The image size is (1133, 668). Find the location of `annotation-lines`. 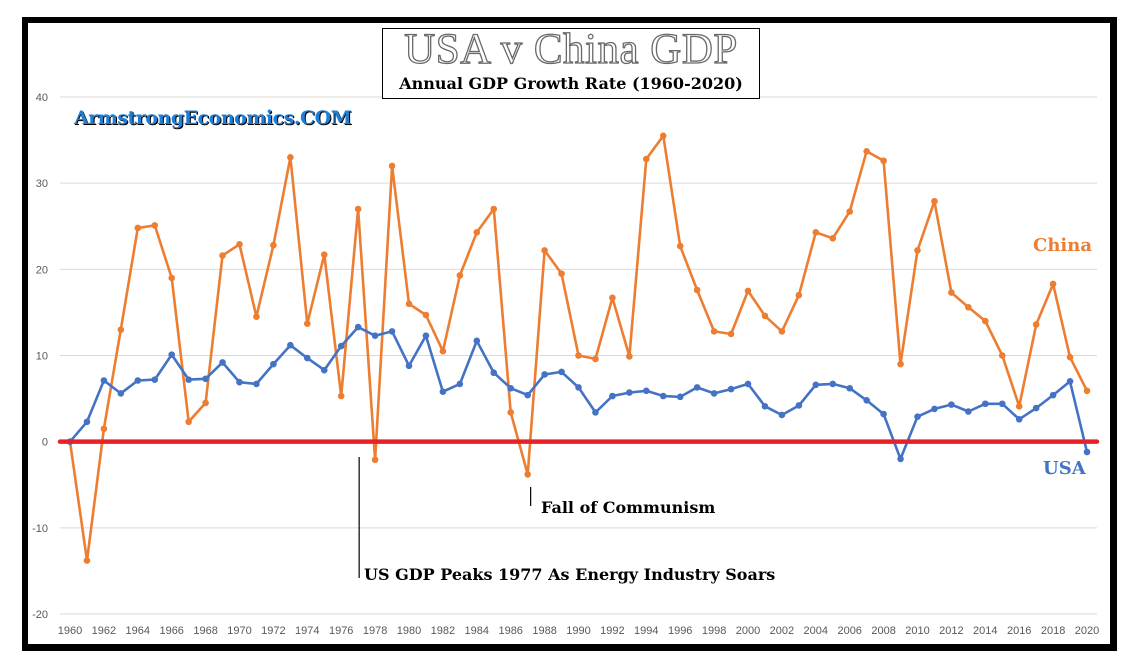

annotation-lines is located at coordinates (445, 517).